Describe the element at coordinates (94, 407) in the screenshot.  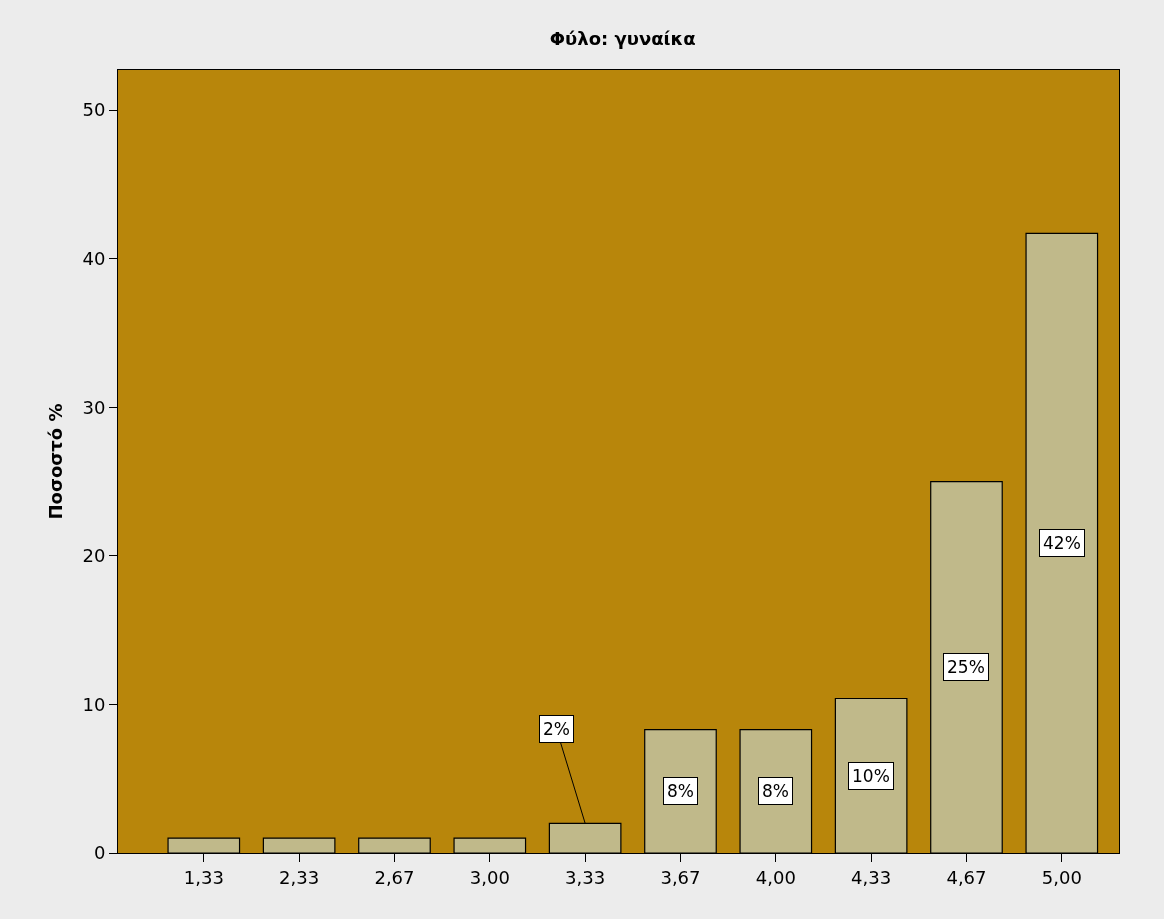
I see `y-tick-label: 30` at that location.